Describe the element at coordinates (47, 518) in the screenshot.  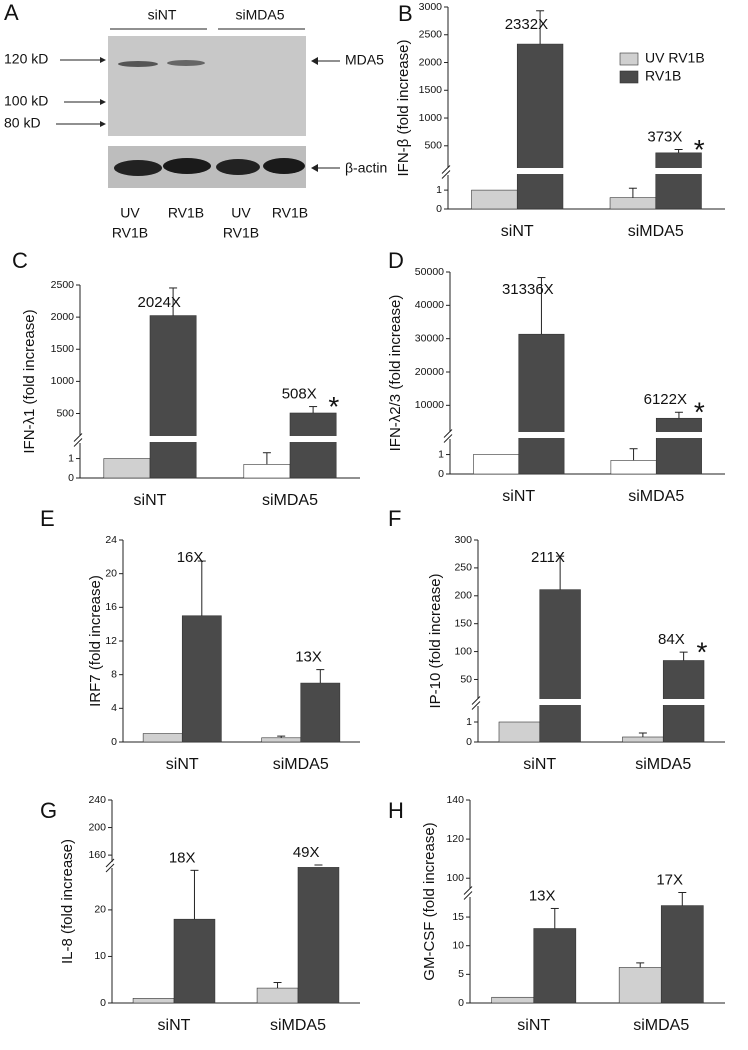
I see `panel-letter: E` at that location.